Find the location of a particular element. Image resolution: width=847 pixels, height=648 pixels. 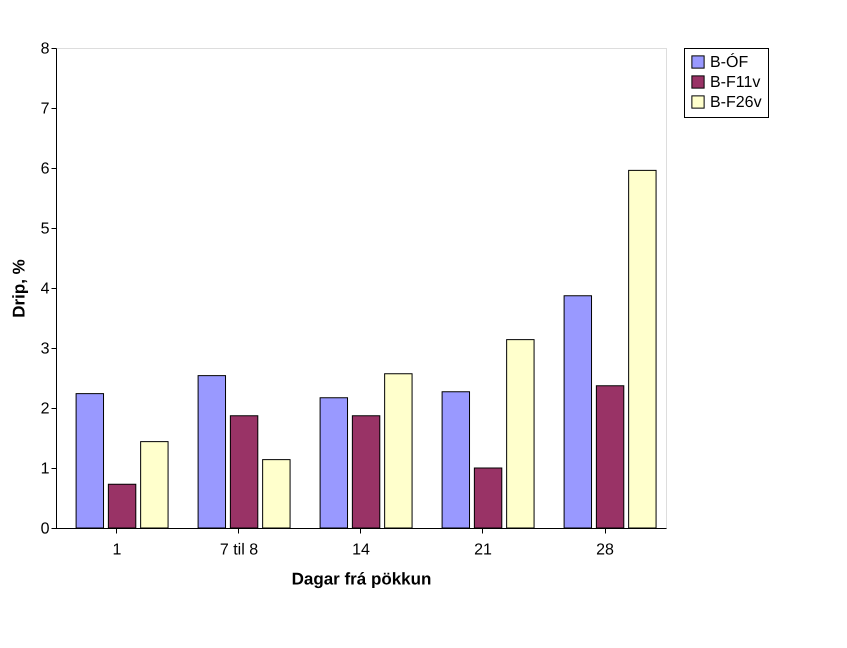

y-tick-label: 1 is located at coordinates (45, 469).